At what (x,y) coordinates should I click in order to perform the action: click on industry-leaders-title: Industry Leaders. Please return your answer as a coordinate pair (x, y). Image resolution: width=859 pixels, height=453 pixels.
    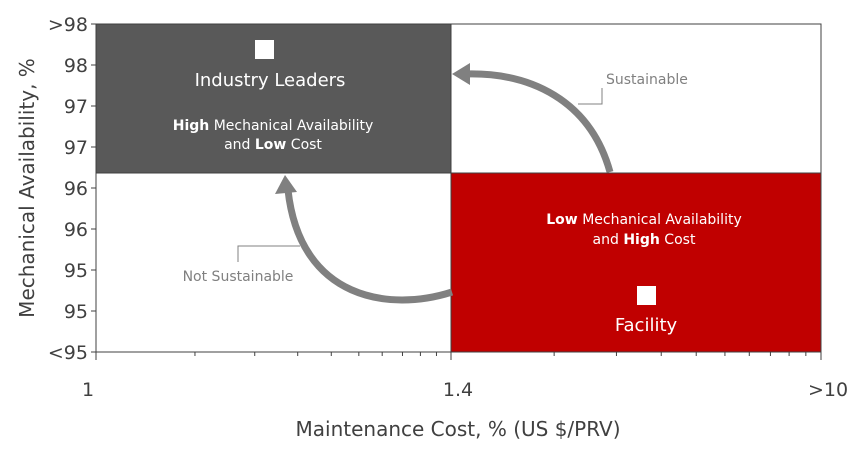
    Looking at the image, I should click on (270, 80).